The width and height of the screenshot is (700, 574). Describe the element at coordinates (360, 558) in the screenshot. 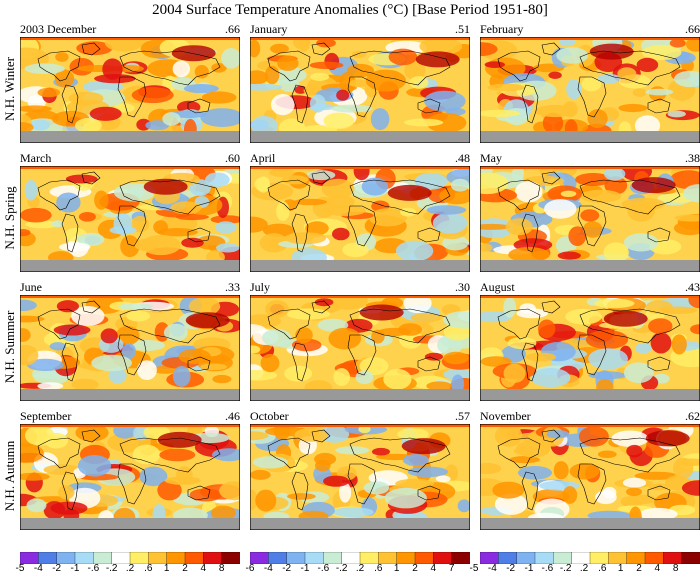

I see `color-scale-middle` at that location.